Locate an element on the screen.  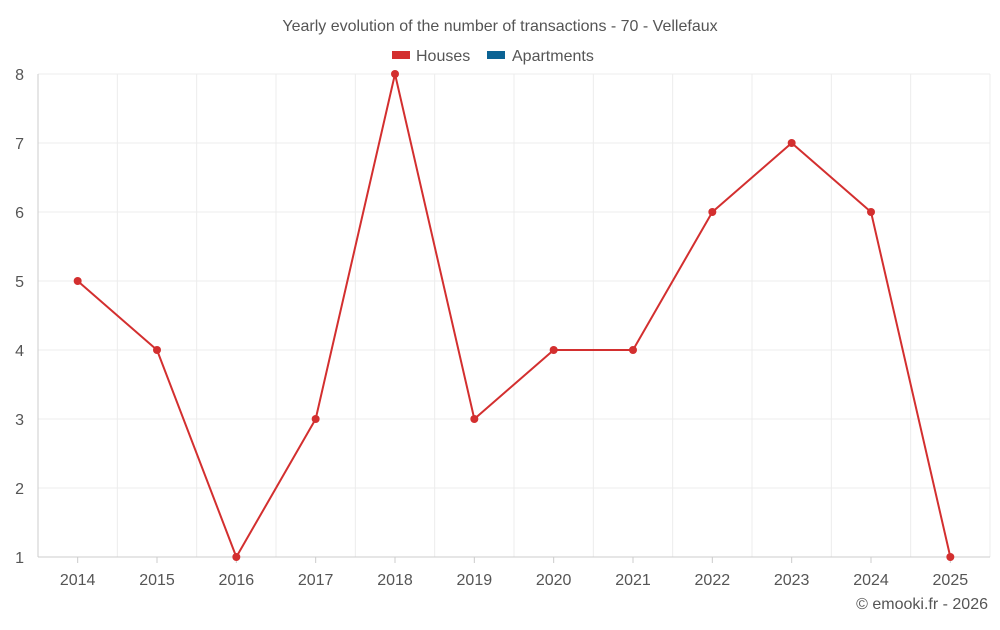
x-tick-label: 2016 is located at coordinates (237, 580).